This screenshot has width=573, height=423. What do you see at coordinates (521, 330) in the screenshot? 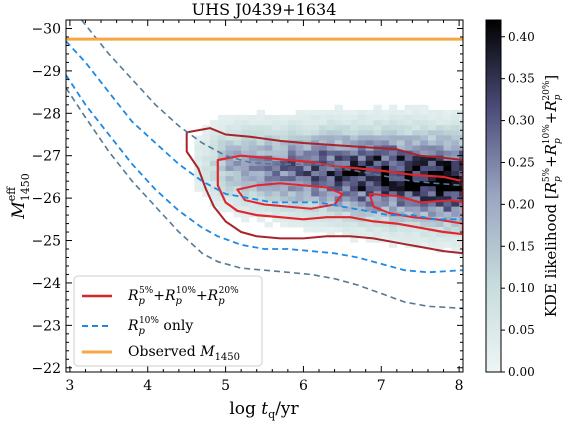
I see `colorbar-tick-label: 0.05` at bounding box center [521, 330].